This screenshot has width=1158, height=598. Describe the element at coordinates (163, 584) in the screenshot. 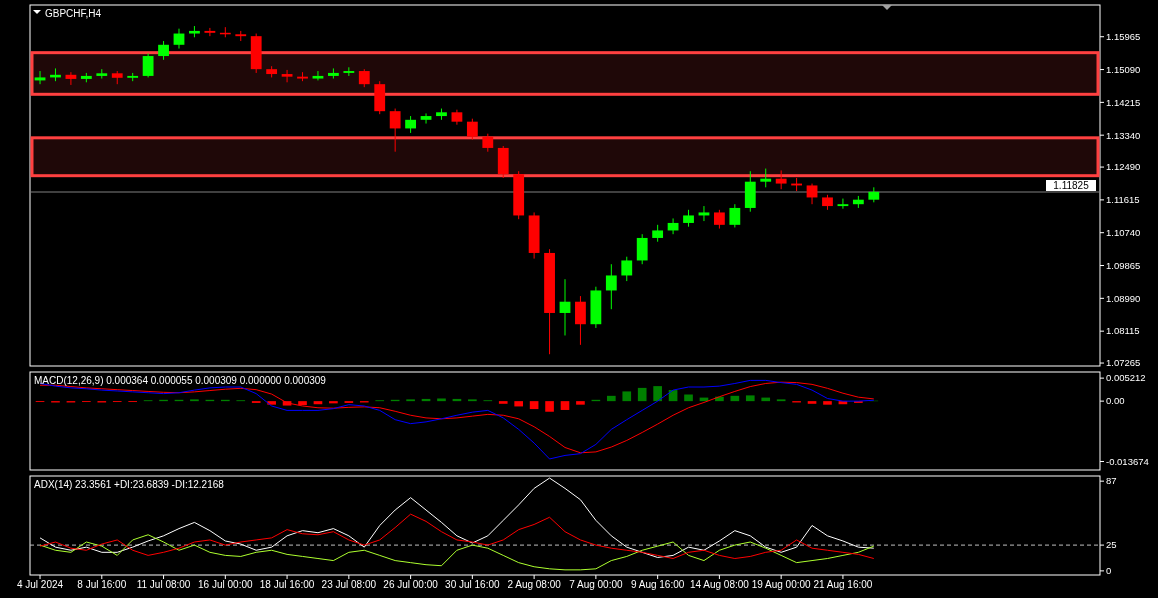

I see `x-tick-label: 11 Jul 08:00` at that location.